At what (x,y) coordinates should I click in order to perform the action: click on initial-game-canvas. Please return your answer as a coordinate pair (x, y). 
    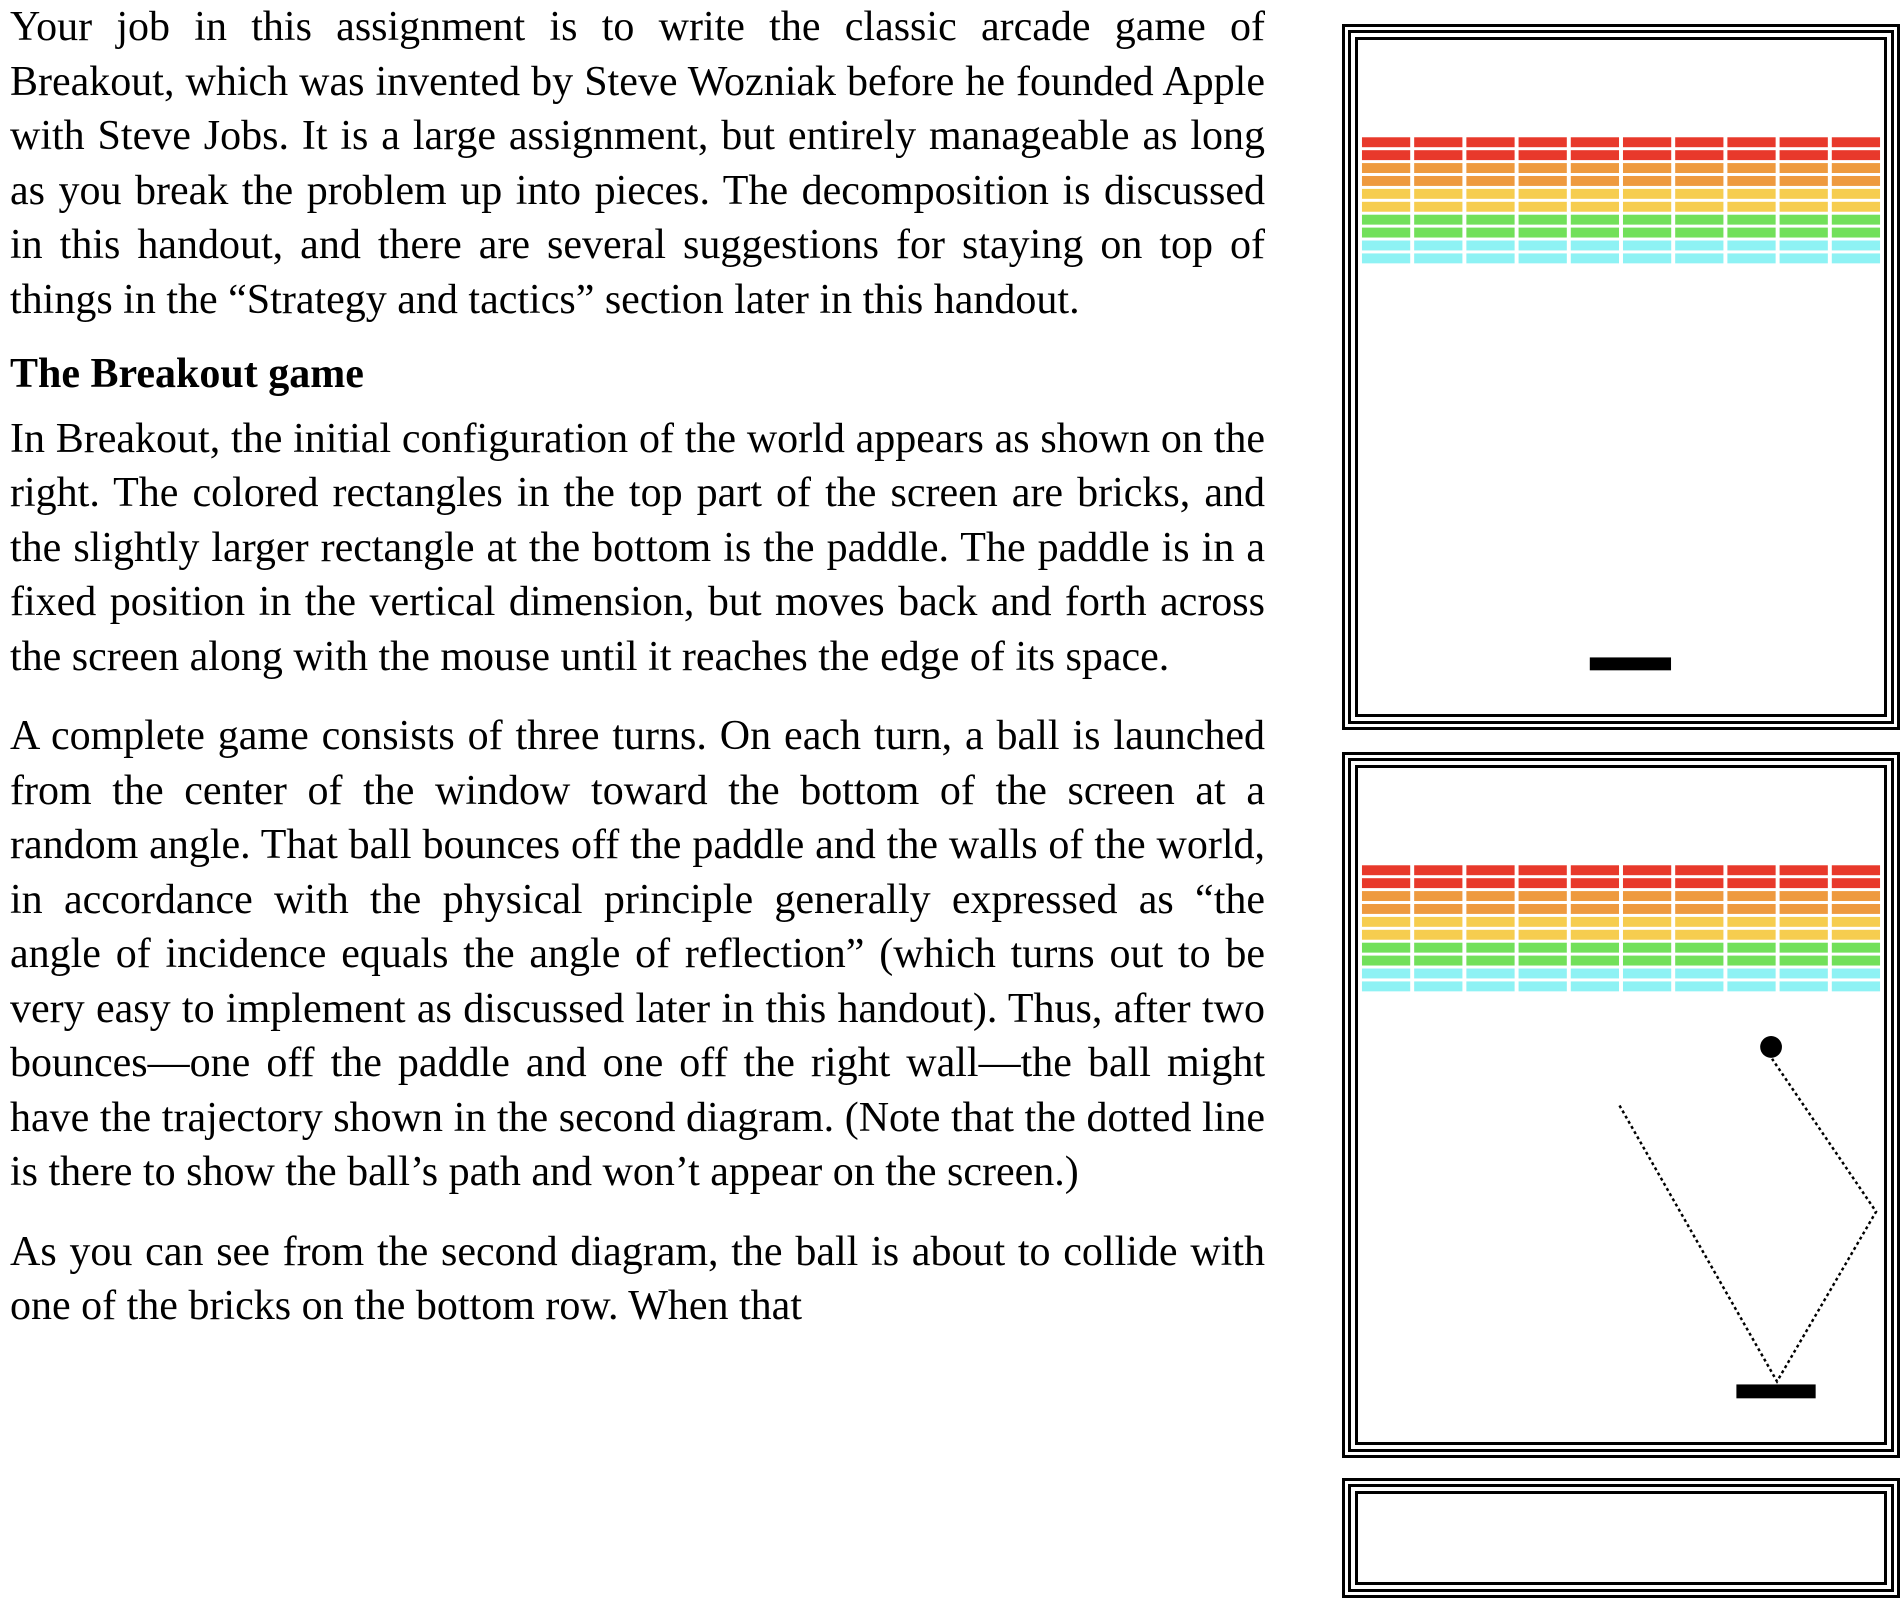
    Looking at the image, I should click on (1621, 404).